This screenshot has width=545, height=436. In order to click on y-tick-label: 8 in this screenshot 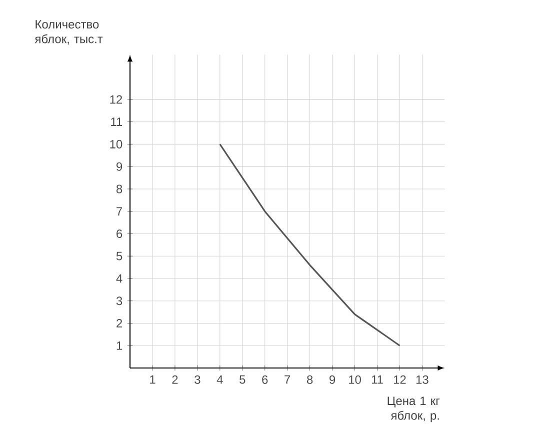, I will do `click(119, 189)`.